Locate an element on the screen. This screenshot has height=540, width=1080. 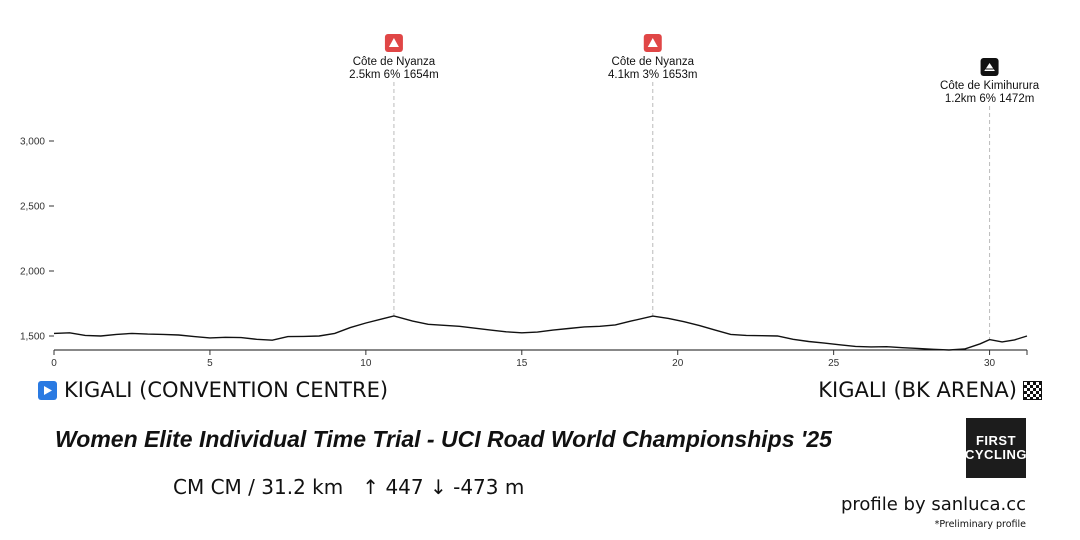
x-axis: 0 5 10 15 20 25 30 is located at coordinates (539, 359).